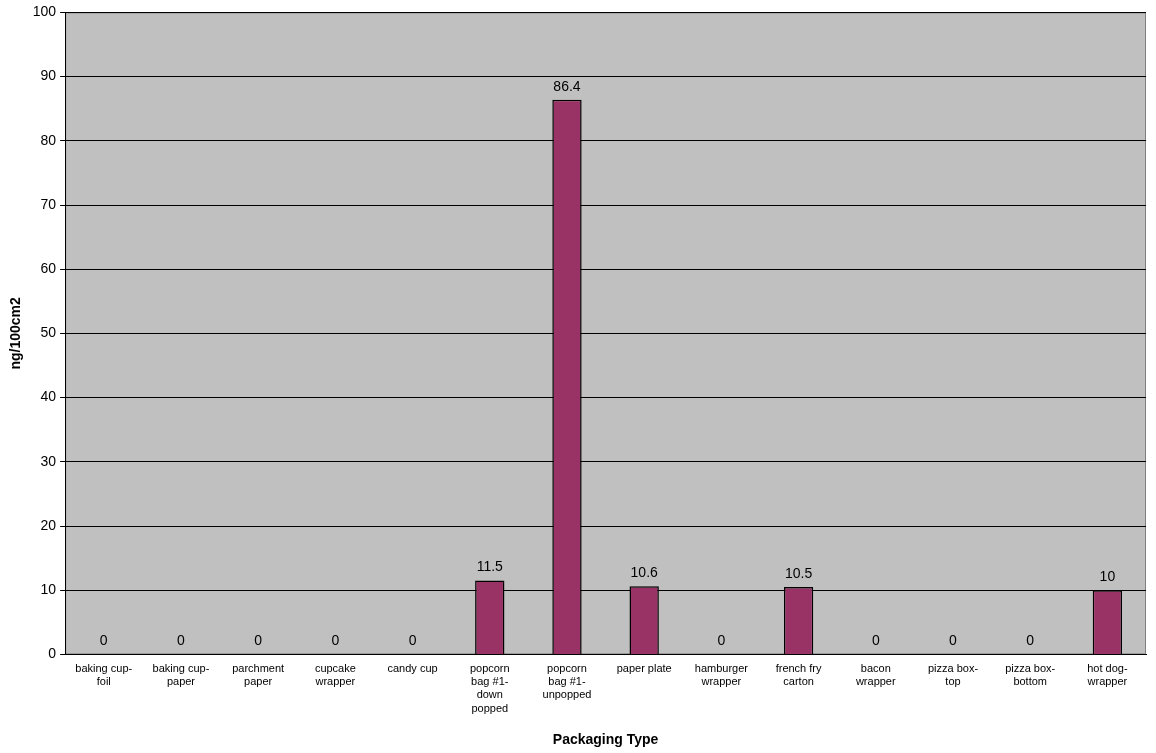  What do you see at coordinates (44, 11) in the screenshot?
I see `y-tick-label: 100` at bounding box center [44, 11].